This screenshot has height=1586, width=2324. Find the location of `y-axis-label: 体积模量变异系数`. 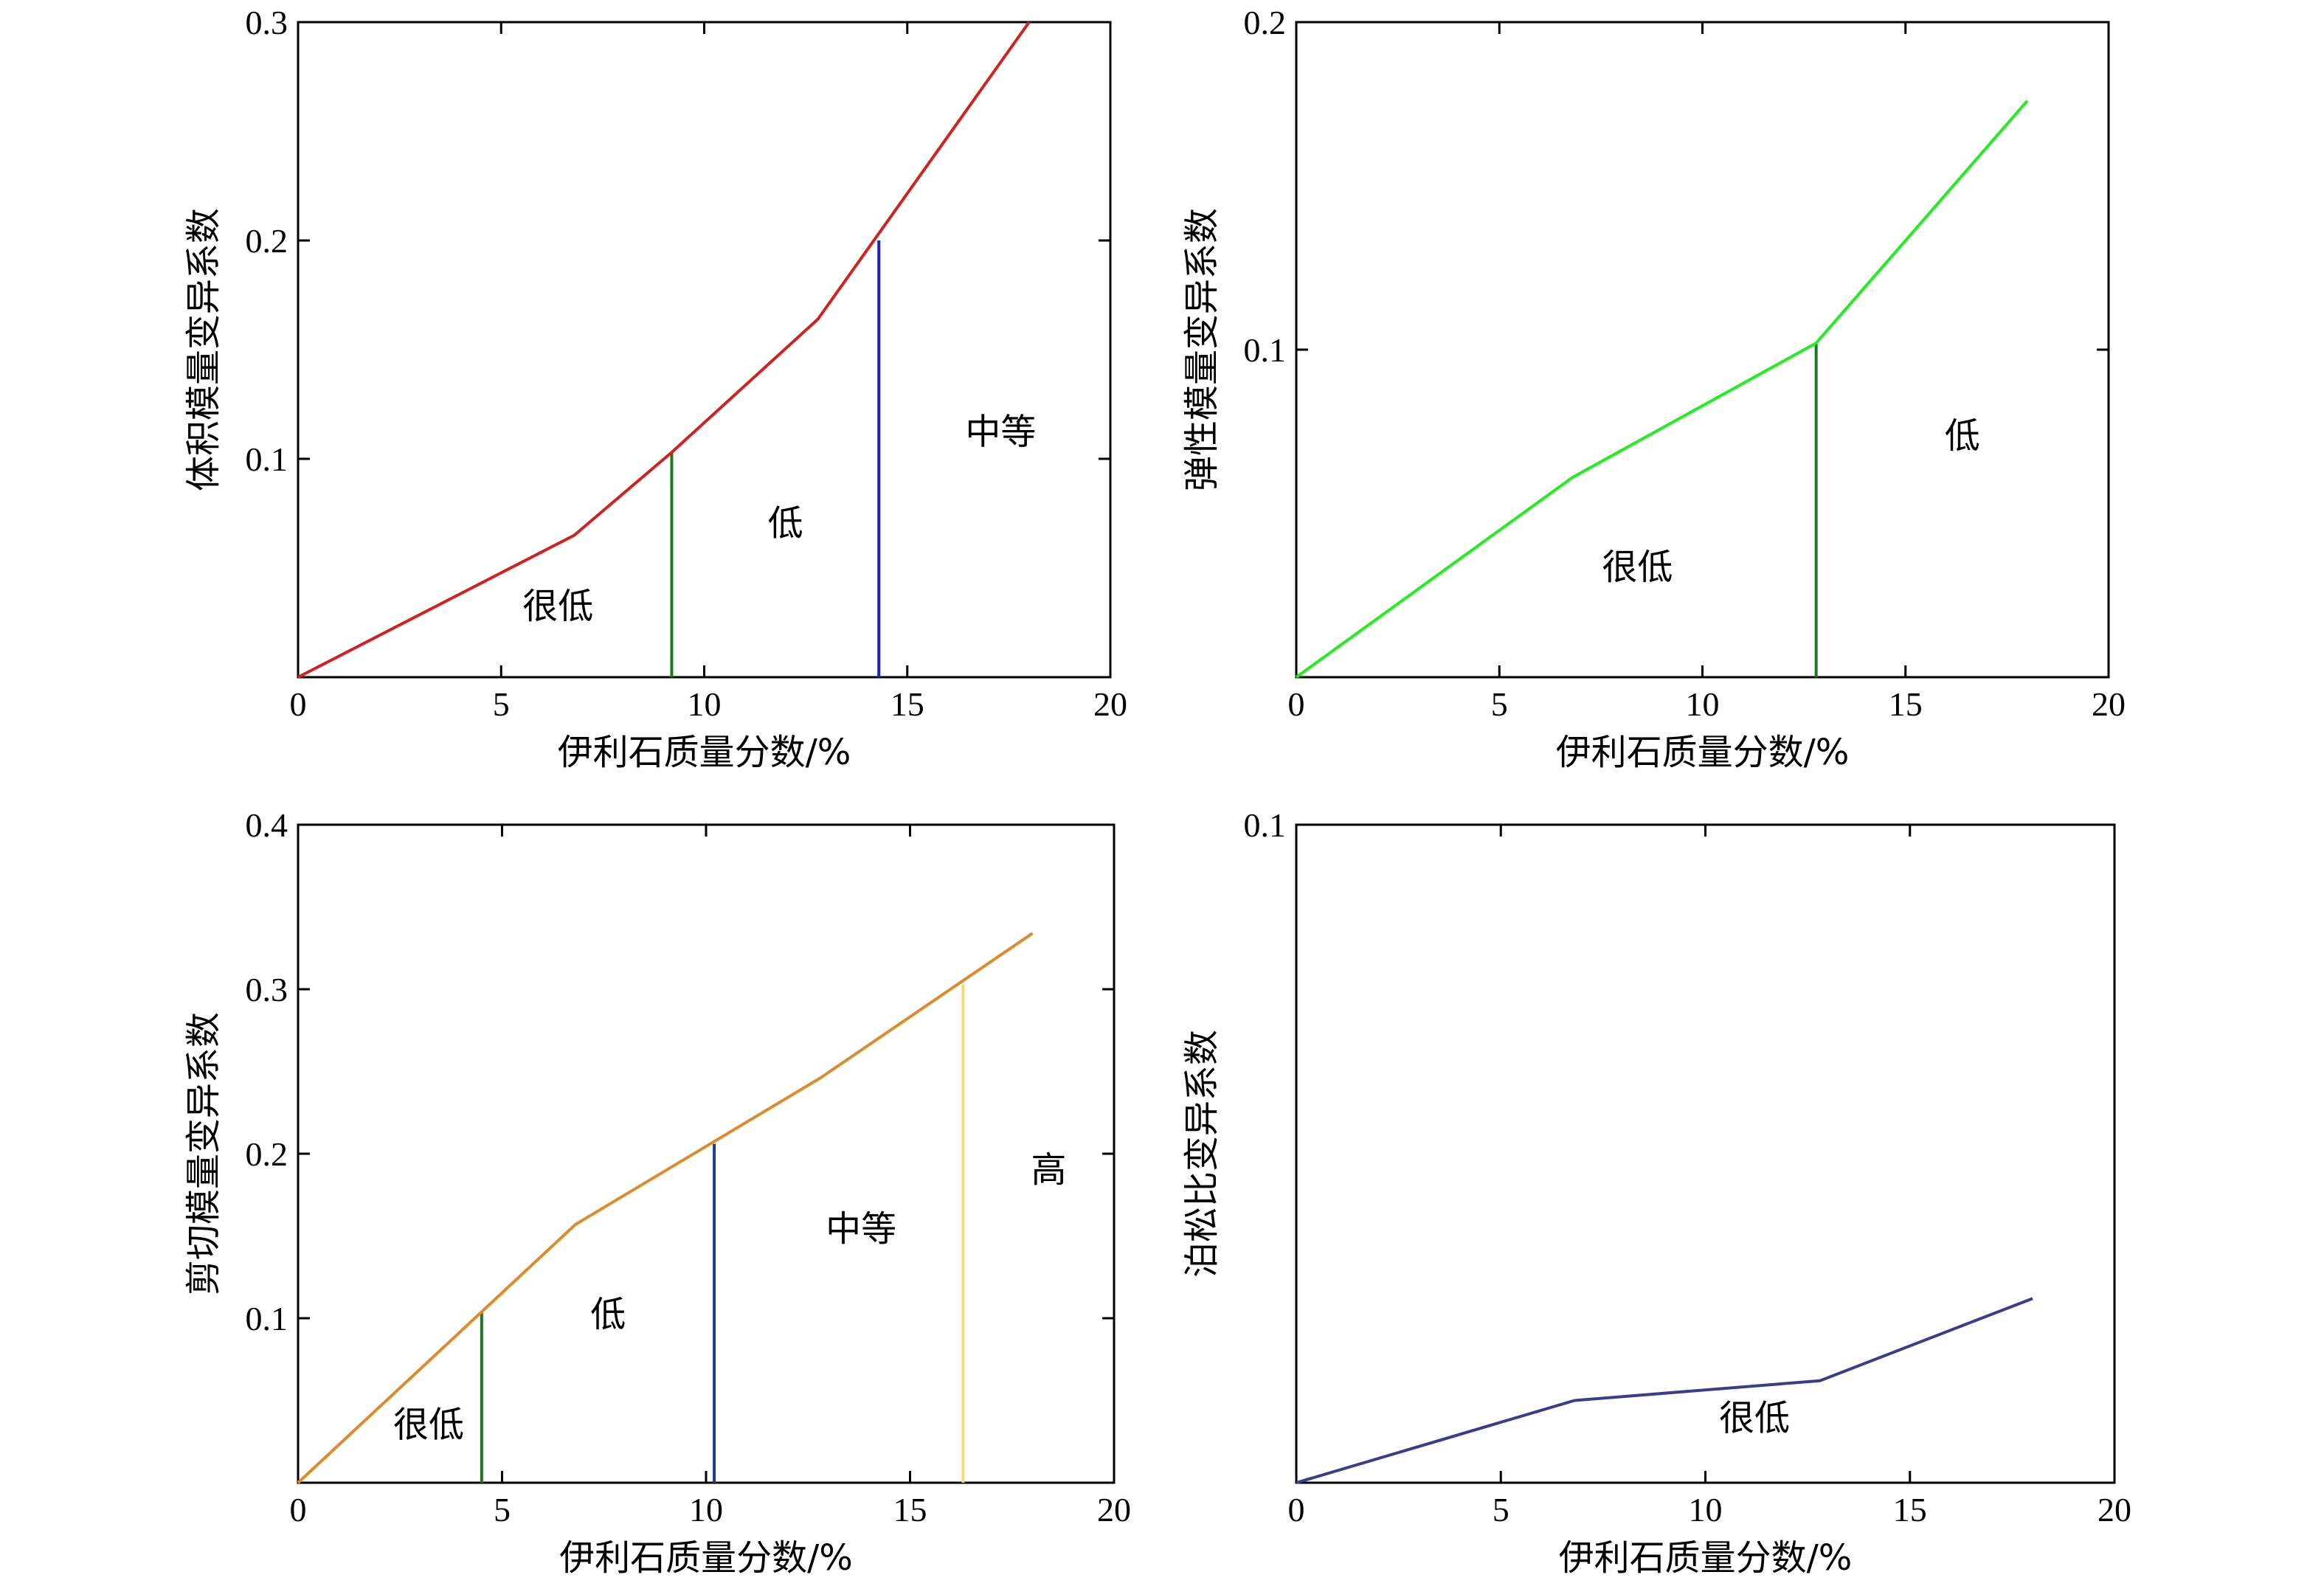

y-axis-label: 体积模量变异系数 is located at coordinates (203, 349).